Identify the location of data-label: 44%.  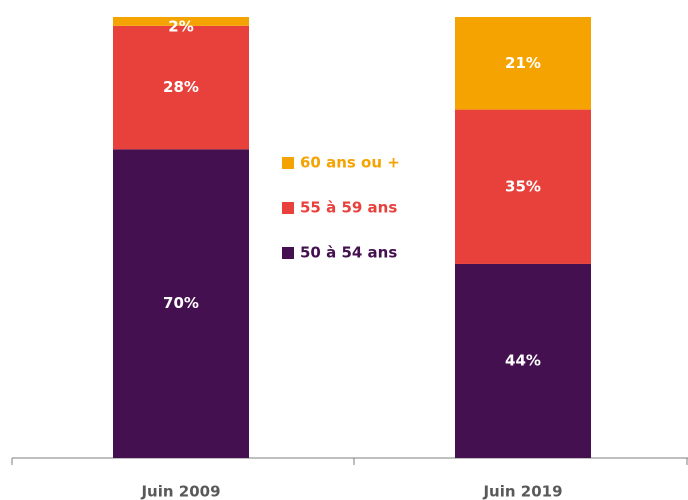
(523, 360).